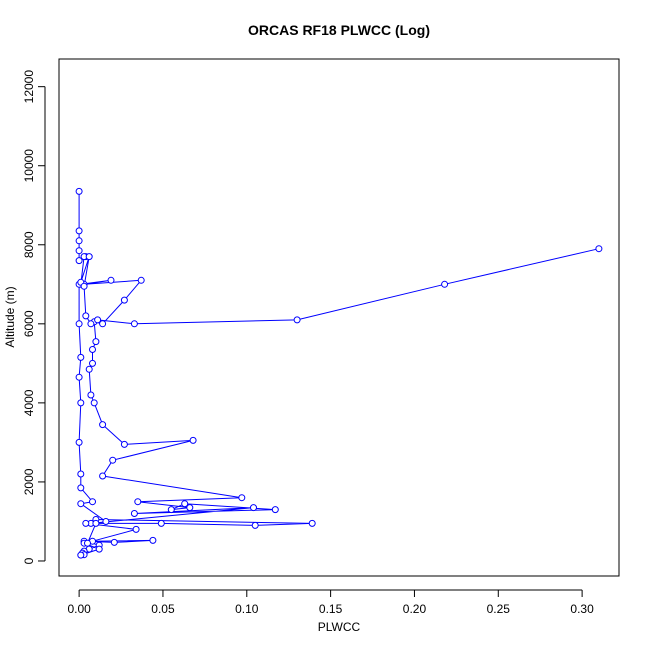 The height and width of the screenshot is (650, 650). Describe the element at coordinates (339, 30) in the screenshot. I see `chart-title: ORCAS RF18 PLWCC (Log)` at that location.